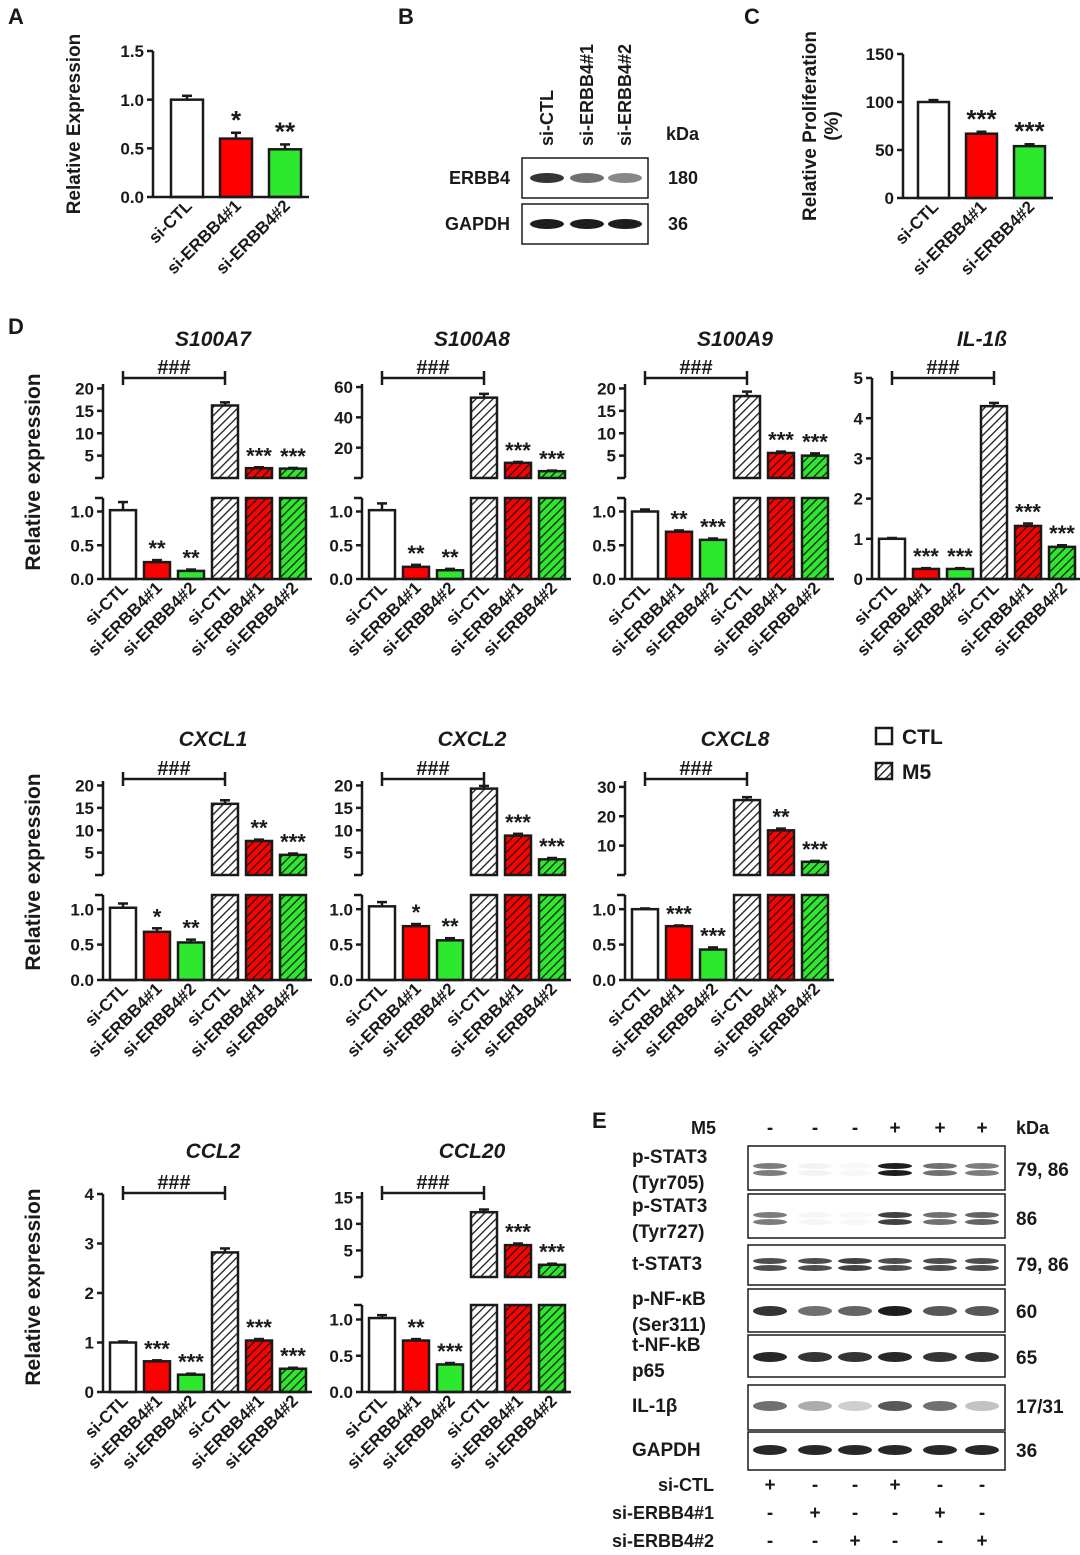 This screenshot has height=1555, width=1080. Describe the element at coordinates (895, 1513) in the screenshot. I see `blot-e-treatment-sign-1-3: -` at that location.